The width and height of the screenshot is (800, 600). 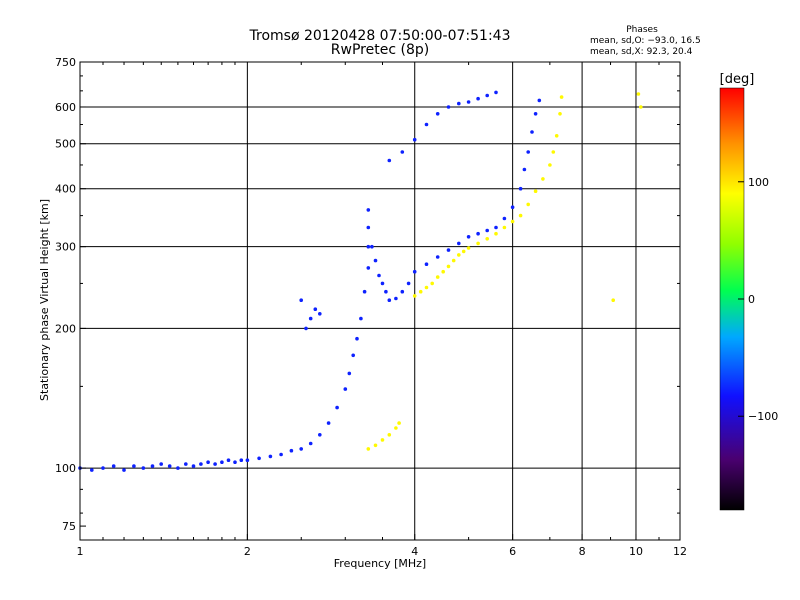 What do you see at coordinates (380, 50) in the screenshot?
I see `chart-subtitle: RwPretec (8p)` at bounding box center [380, 50].